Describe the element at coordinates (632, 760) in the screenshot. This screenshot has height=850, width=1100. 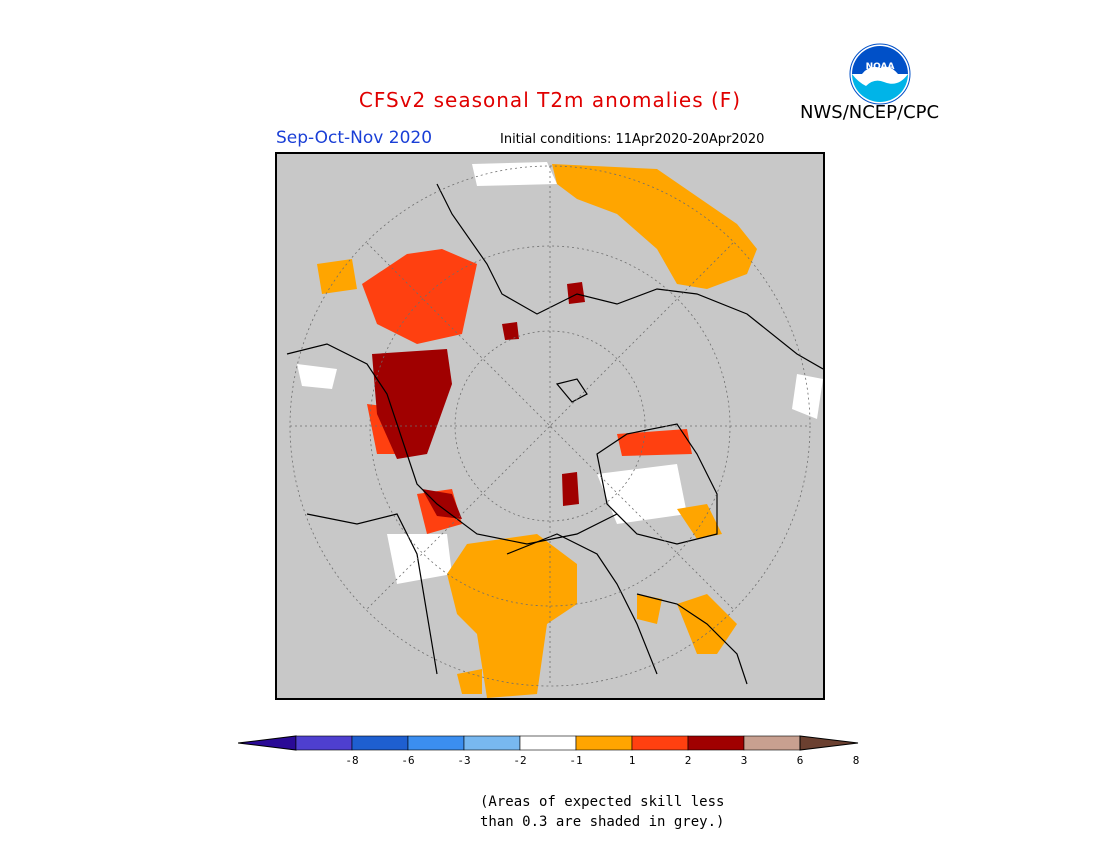
I see `legend-tick-label: 1` at that location.